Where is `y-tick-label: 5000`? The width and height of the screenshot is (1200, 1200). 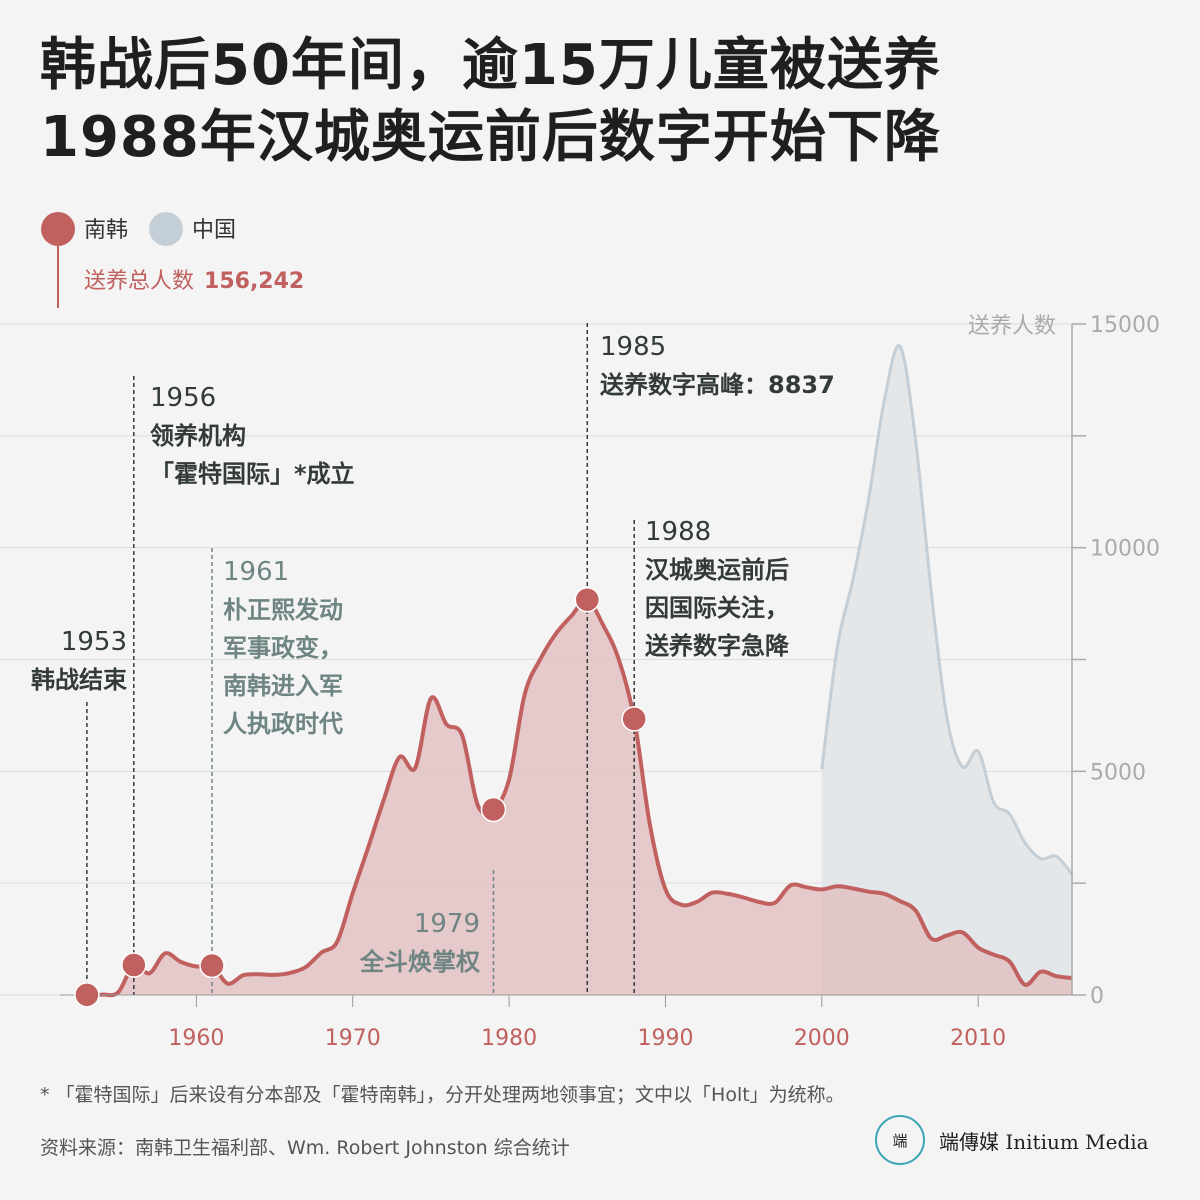
y-tick-label: 5000 is located at coordinates (1118, 772).